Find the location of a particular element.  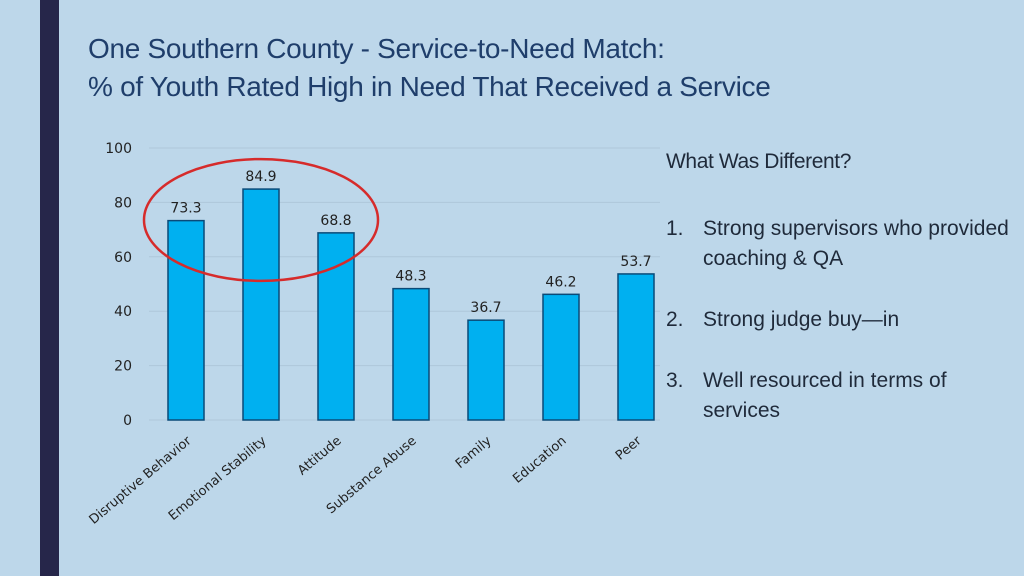

x-category-label: Education is located at coordinates (539, 460).